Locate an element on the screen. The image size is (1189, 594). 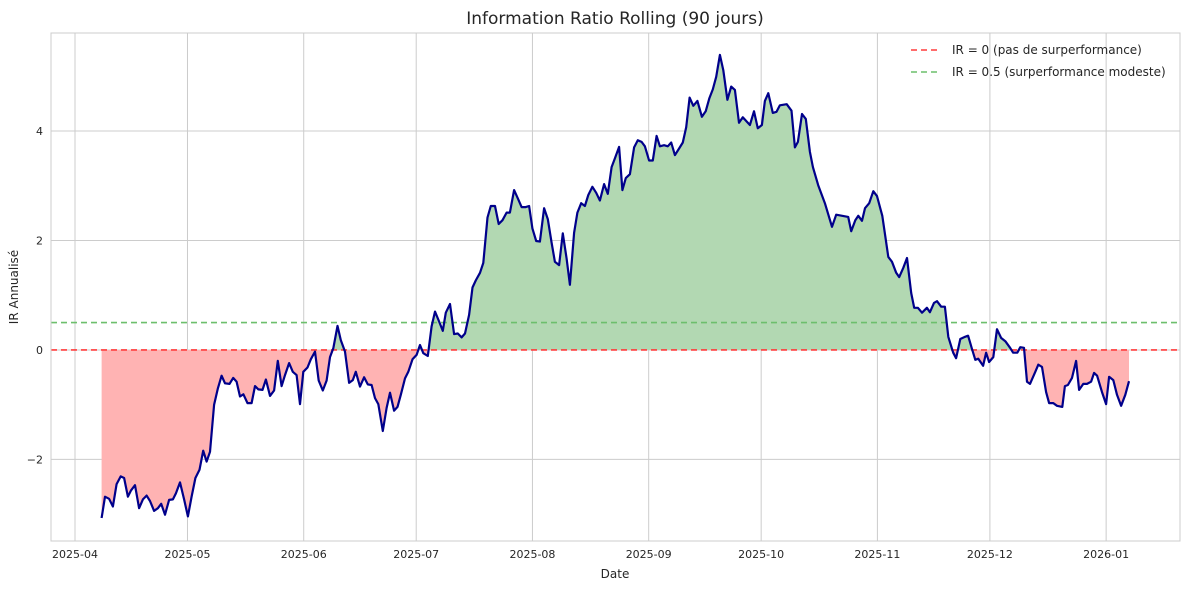
x-tick-label: 2025-08 is located at coordinates (532, 554).